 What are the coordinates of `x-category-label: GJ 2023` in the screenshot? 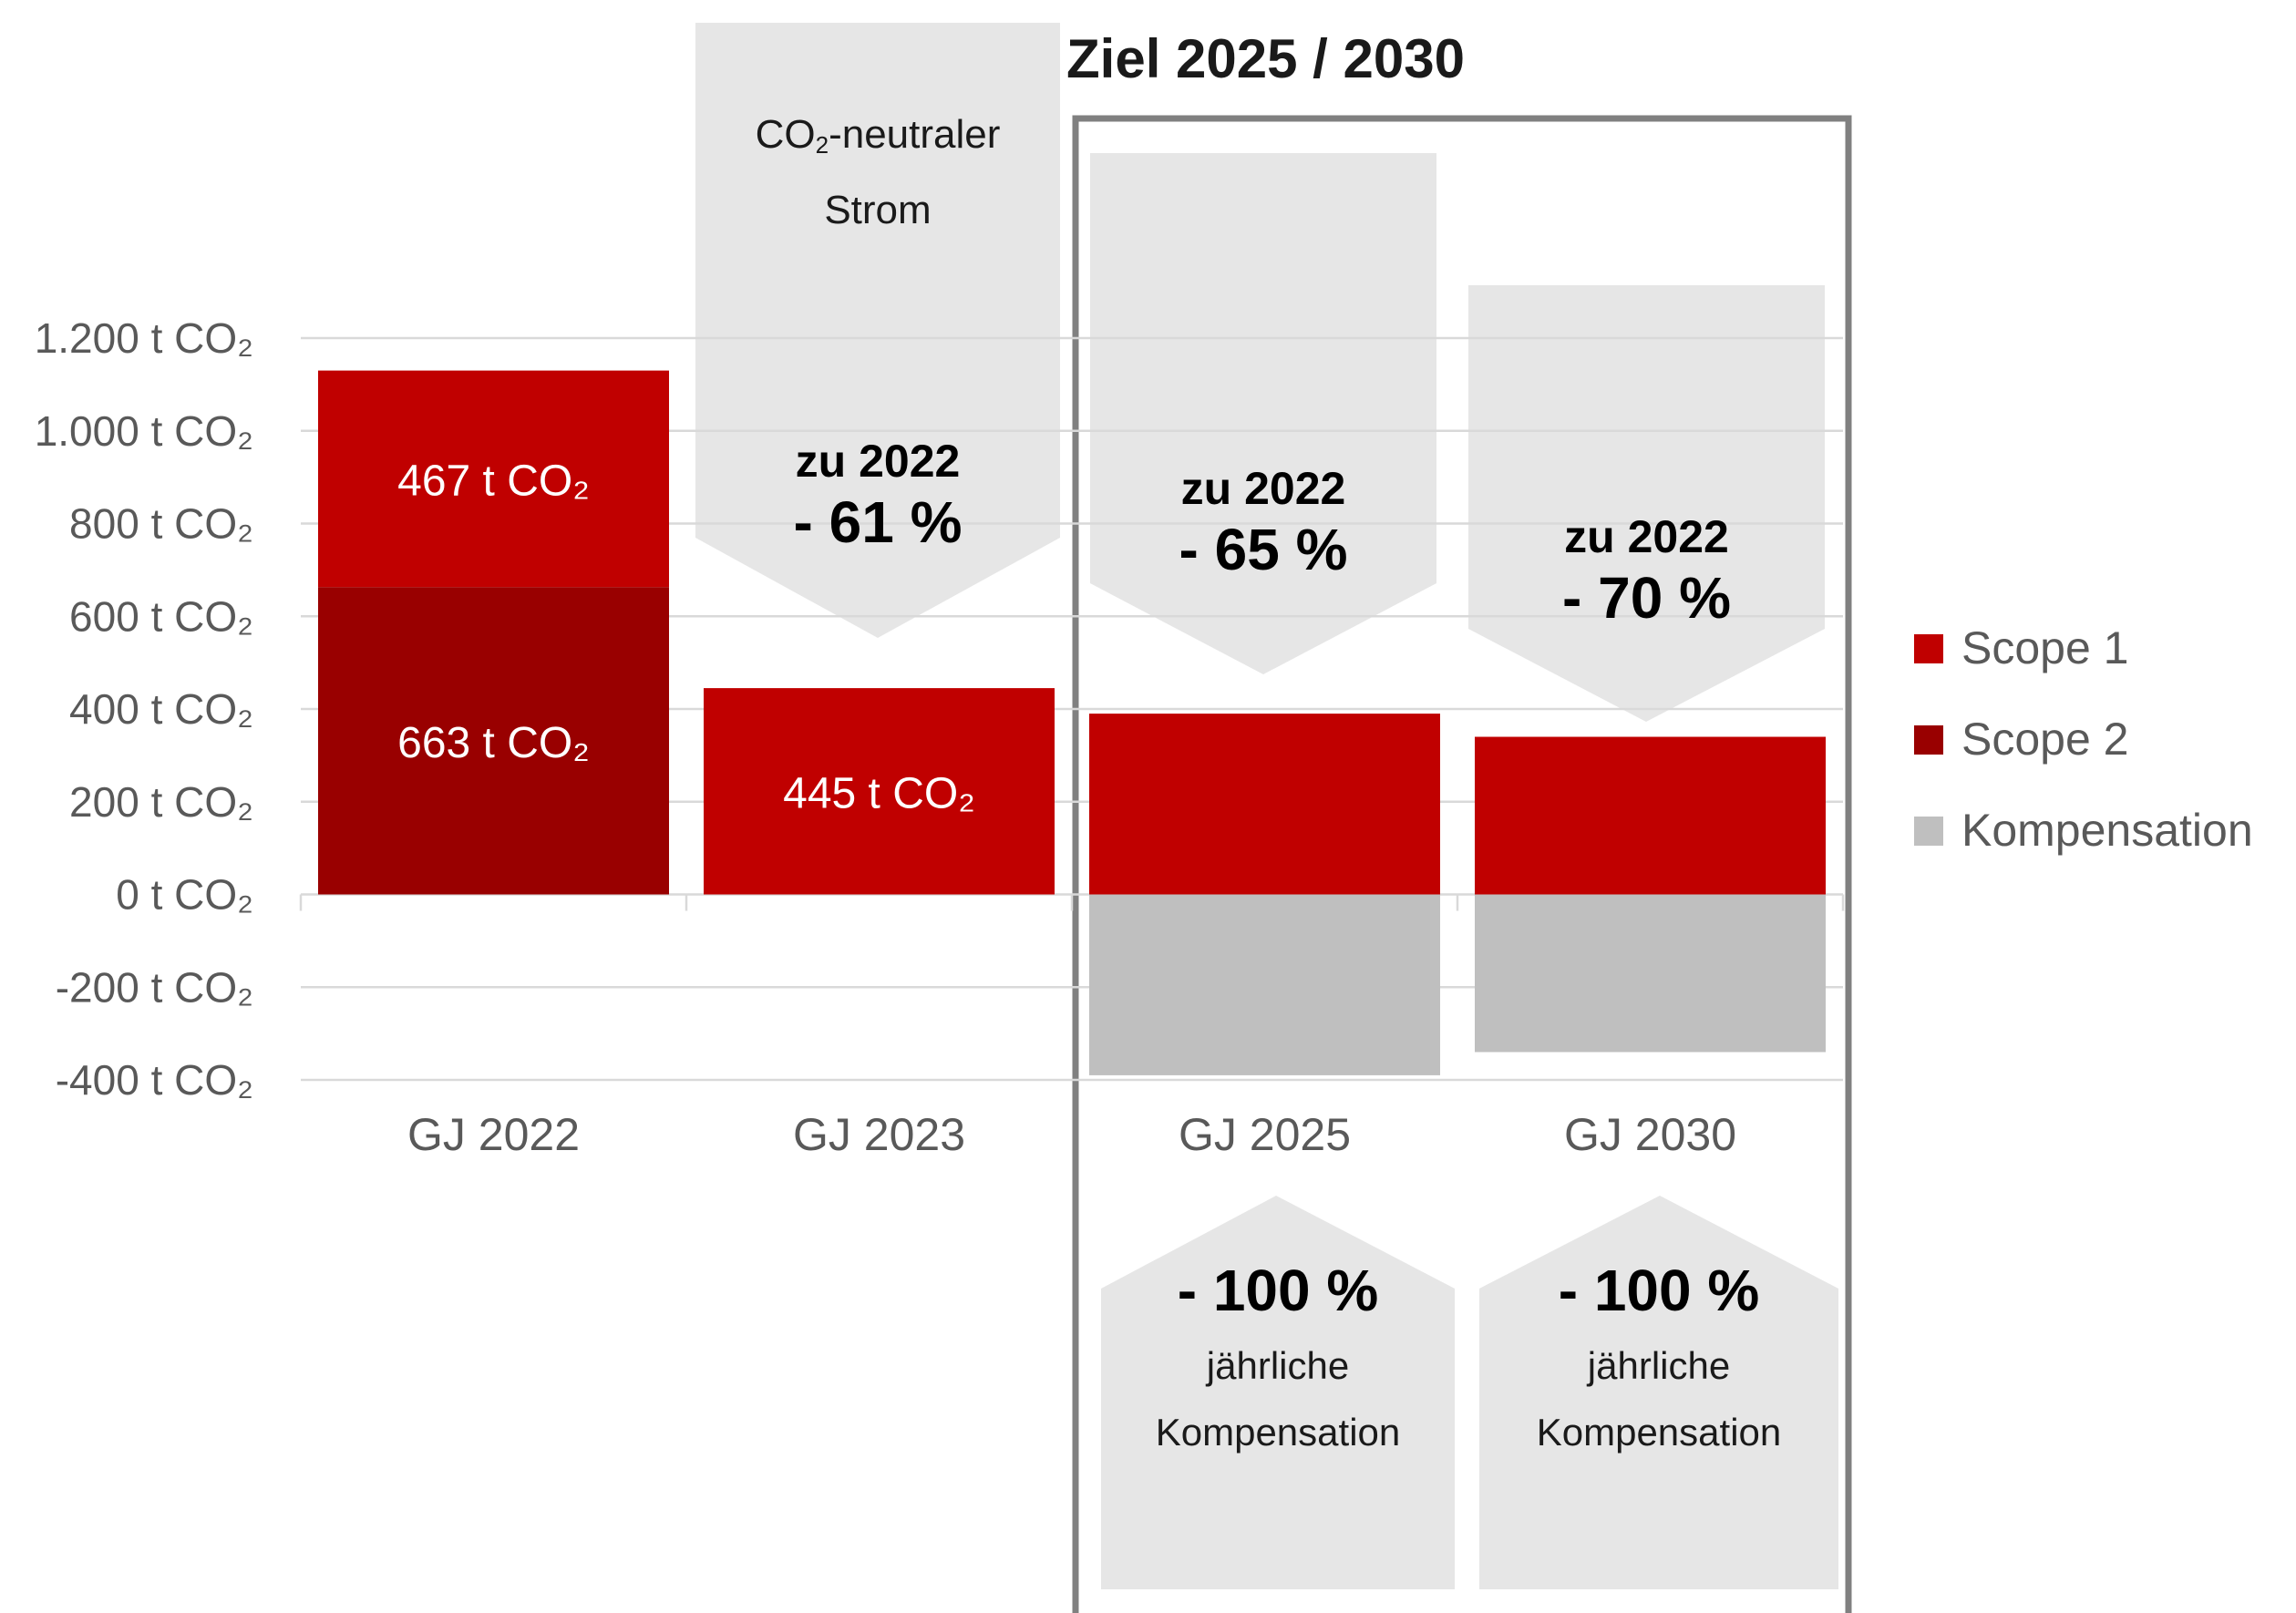 It's located at (879, 1134).